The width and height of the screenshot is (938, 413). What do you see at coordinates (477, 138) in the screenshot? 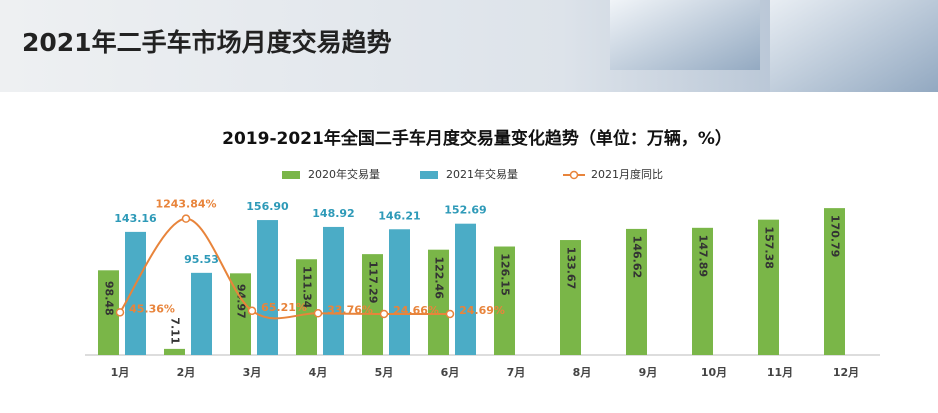
I see `chart-title: 2019-2021年全国二手车月度交易量变化趋势（单位：万辆，%）` at bounding box center [477, 138].